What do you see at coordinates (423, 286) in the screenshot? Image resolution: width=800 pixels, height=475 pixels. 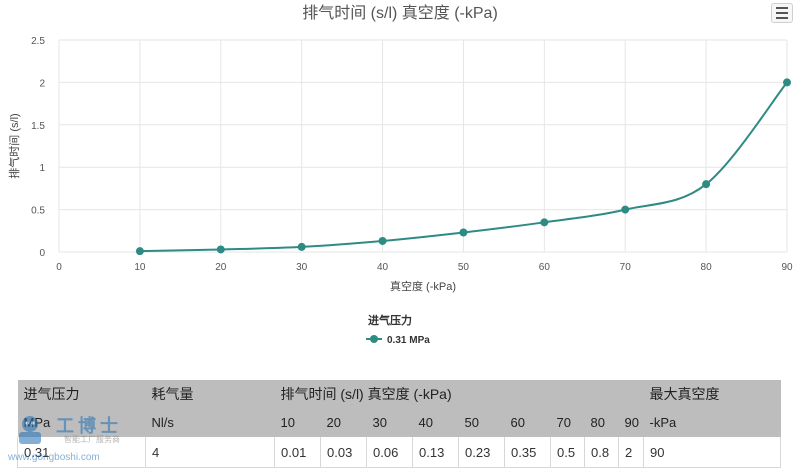 I see `x-axis-label: 真空度 (-kPa)` at bounding box center [423, 286].